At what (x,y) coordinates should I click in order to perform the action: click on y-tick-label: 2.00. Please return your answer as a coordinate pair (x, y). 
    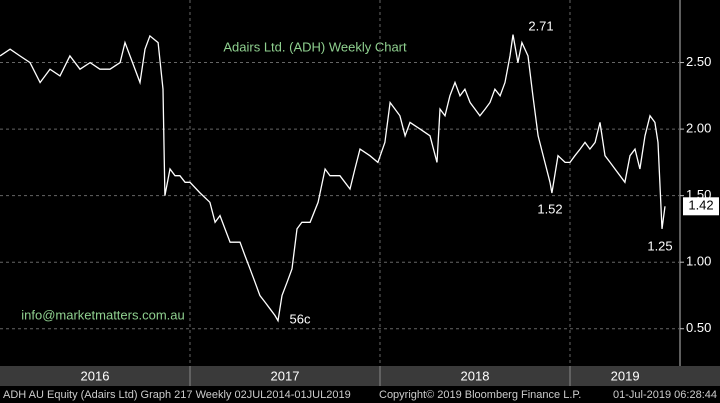
    Looking at the image, I should click on (698, 128).